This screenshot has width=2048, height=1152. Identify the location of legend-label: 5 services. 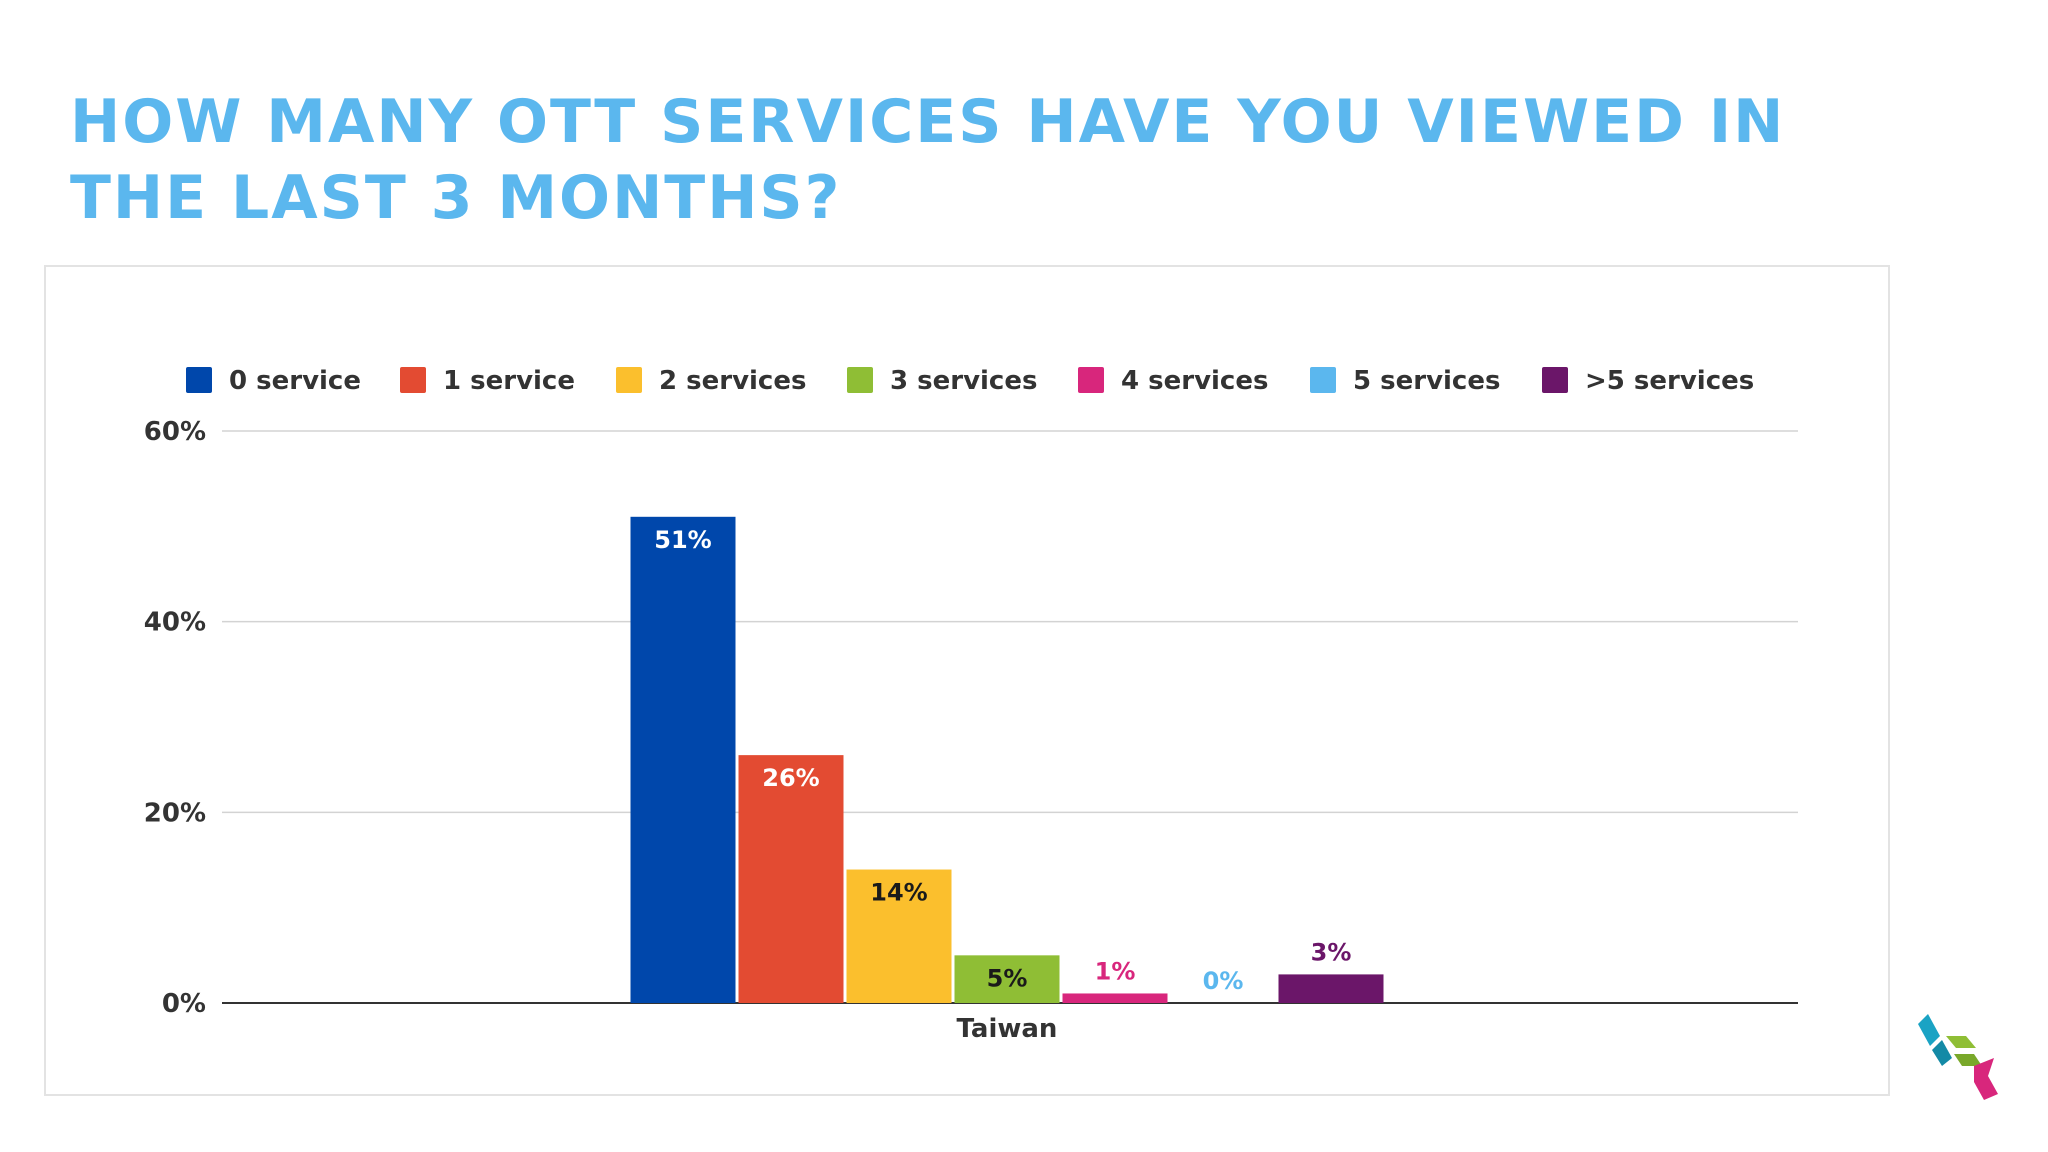
(1426, 381).